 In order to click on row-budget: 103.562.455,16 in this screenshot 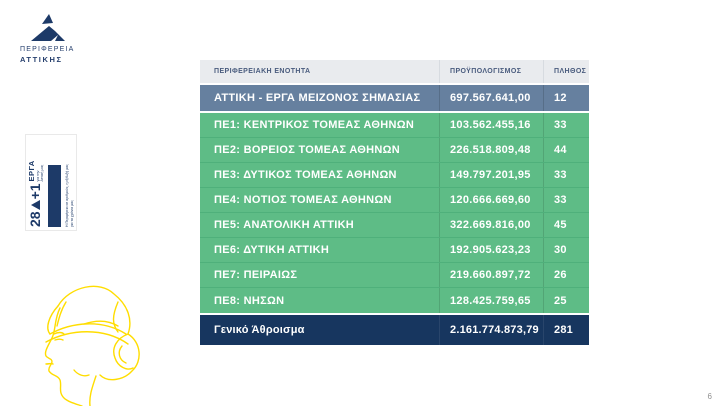, I will do `click(490, 125)`.